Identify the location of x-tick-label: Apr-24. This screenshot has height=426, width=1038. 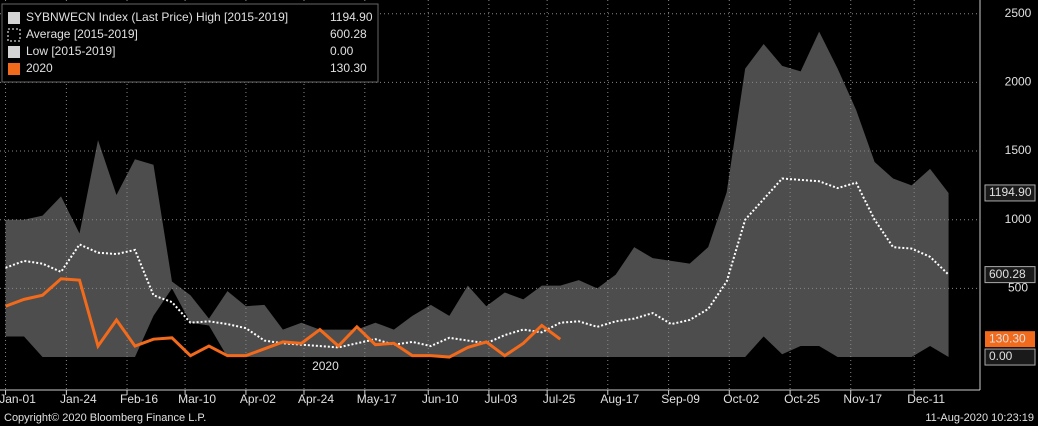
(316, 399).